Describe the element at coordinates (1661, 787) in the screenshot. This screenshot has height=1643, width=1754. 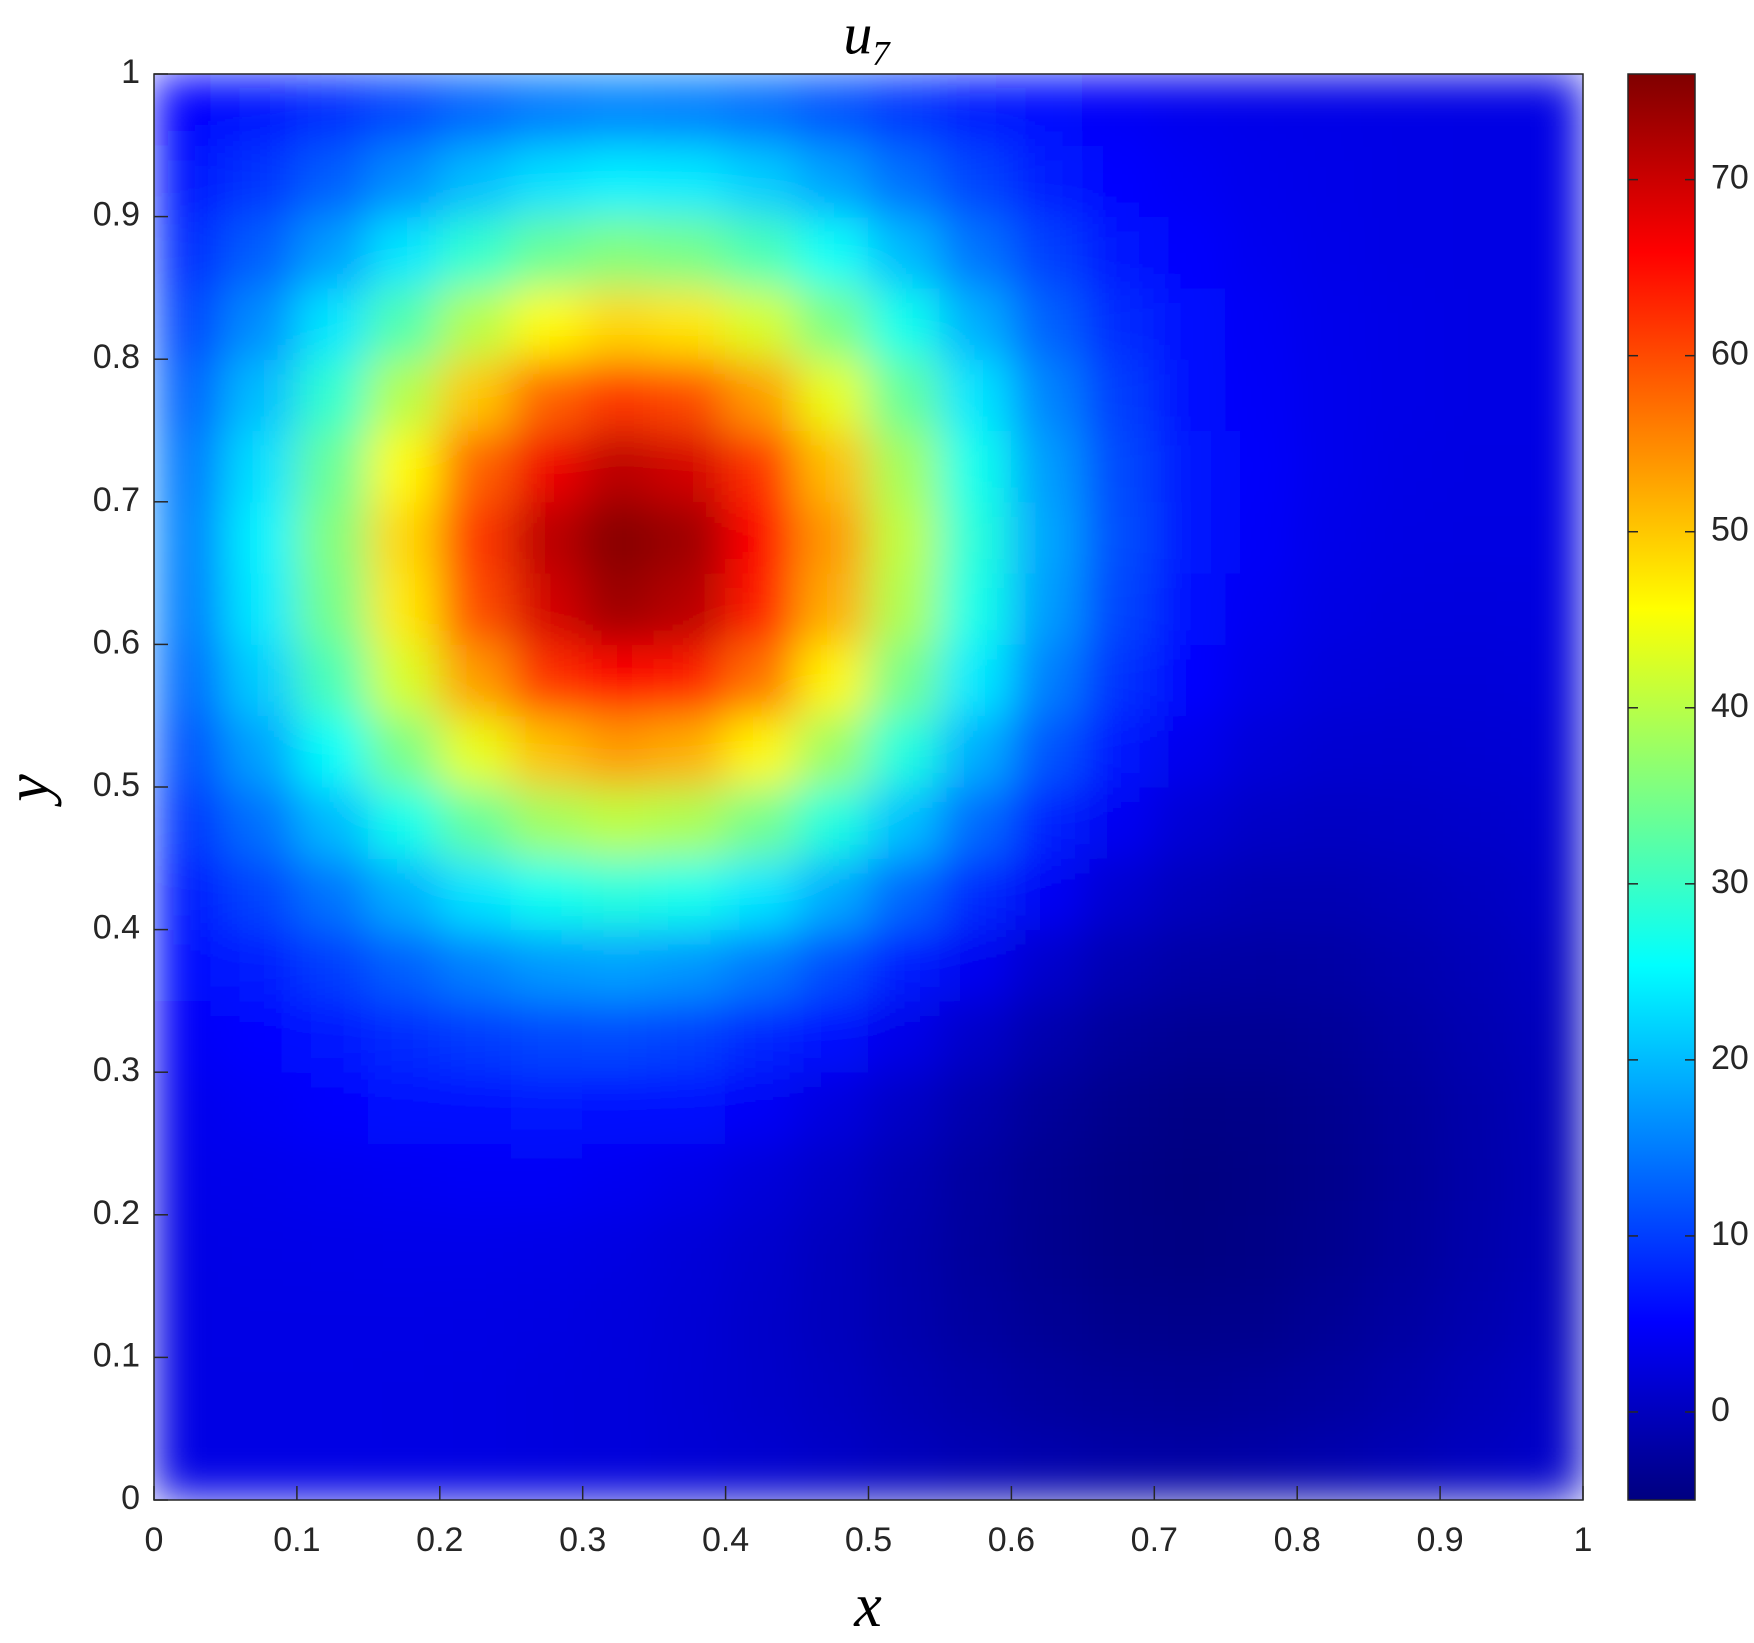
I see `colorbar` at that location.